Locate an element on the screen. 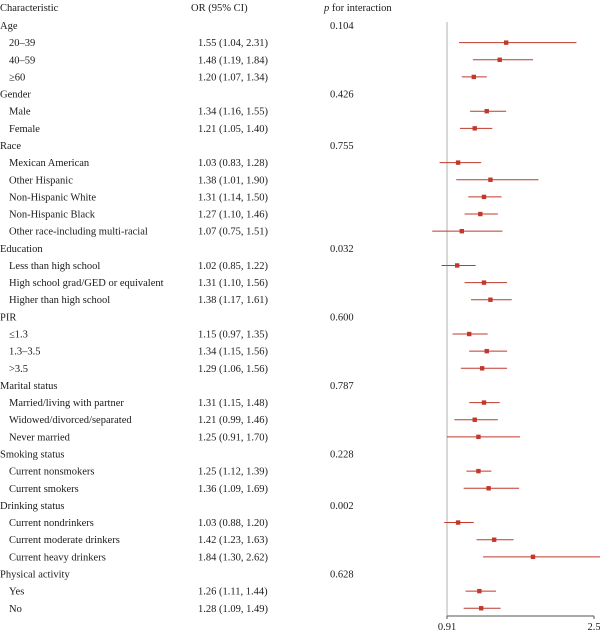  or-ci-value: 1.38 (1.01, 1.90) is located at coordinates (233, 180).